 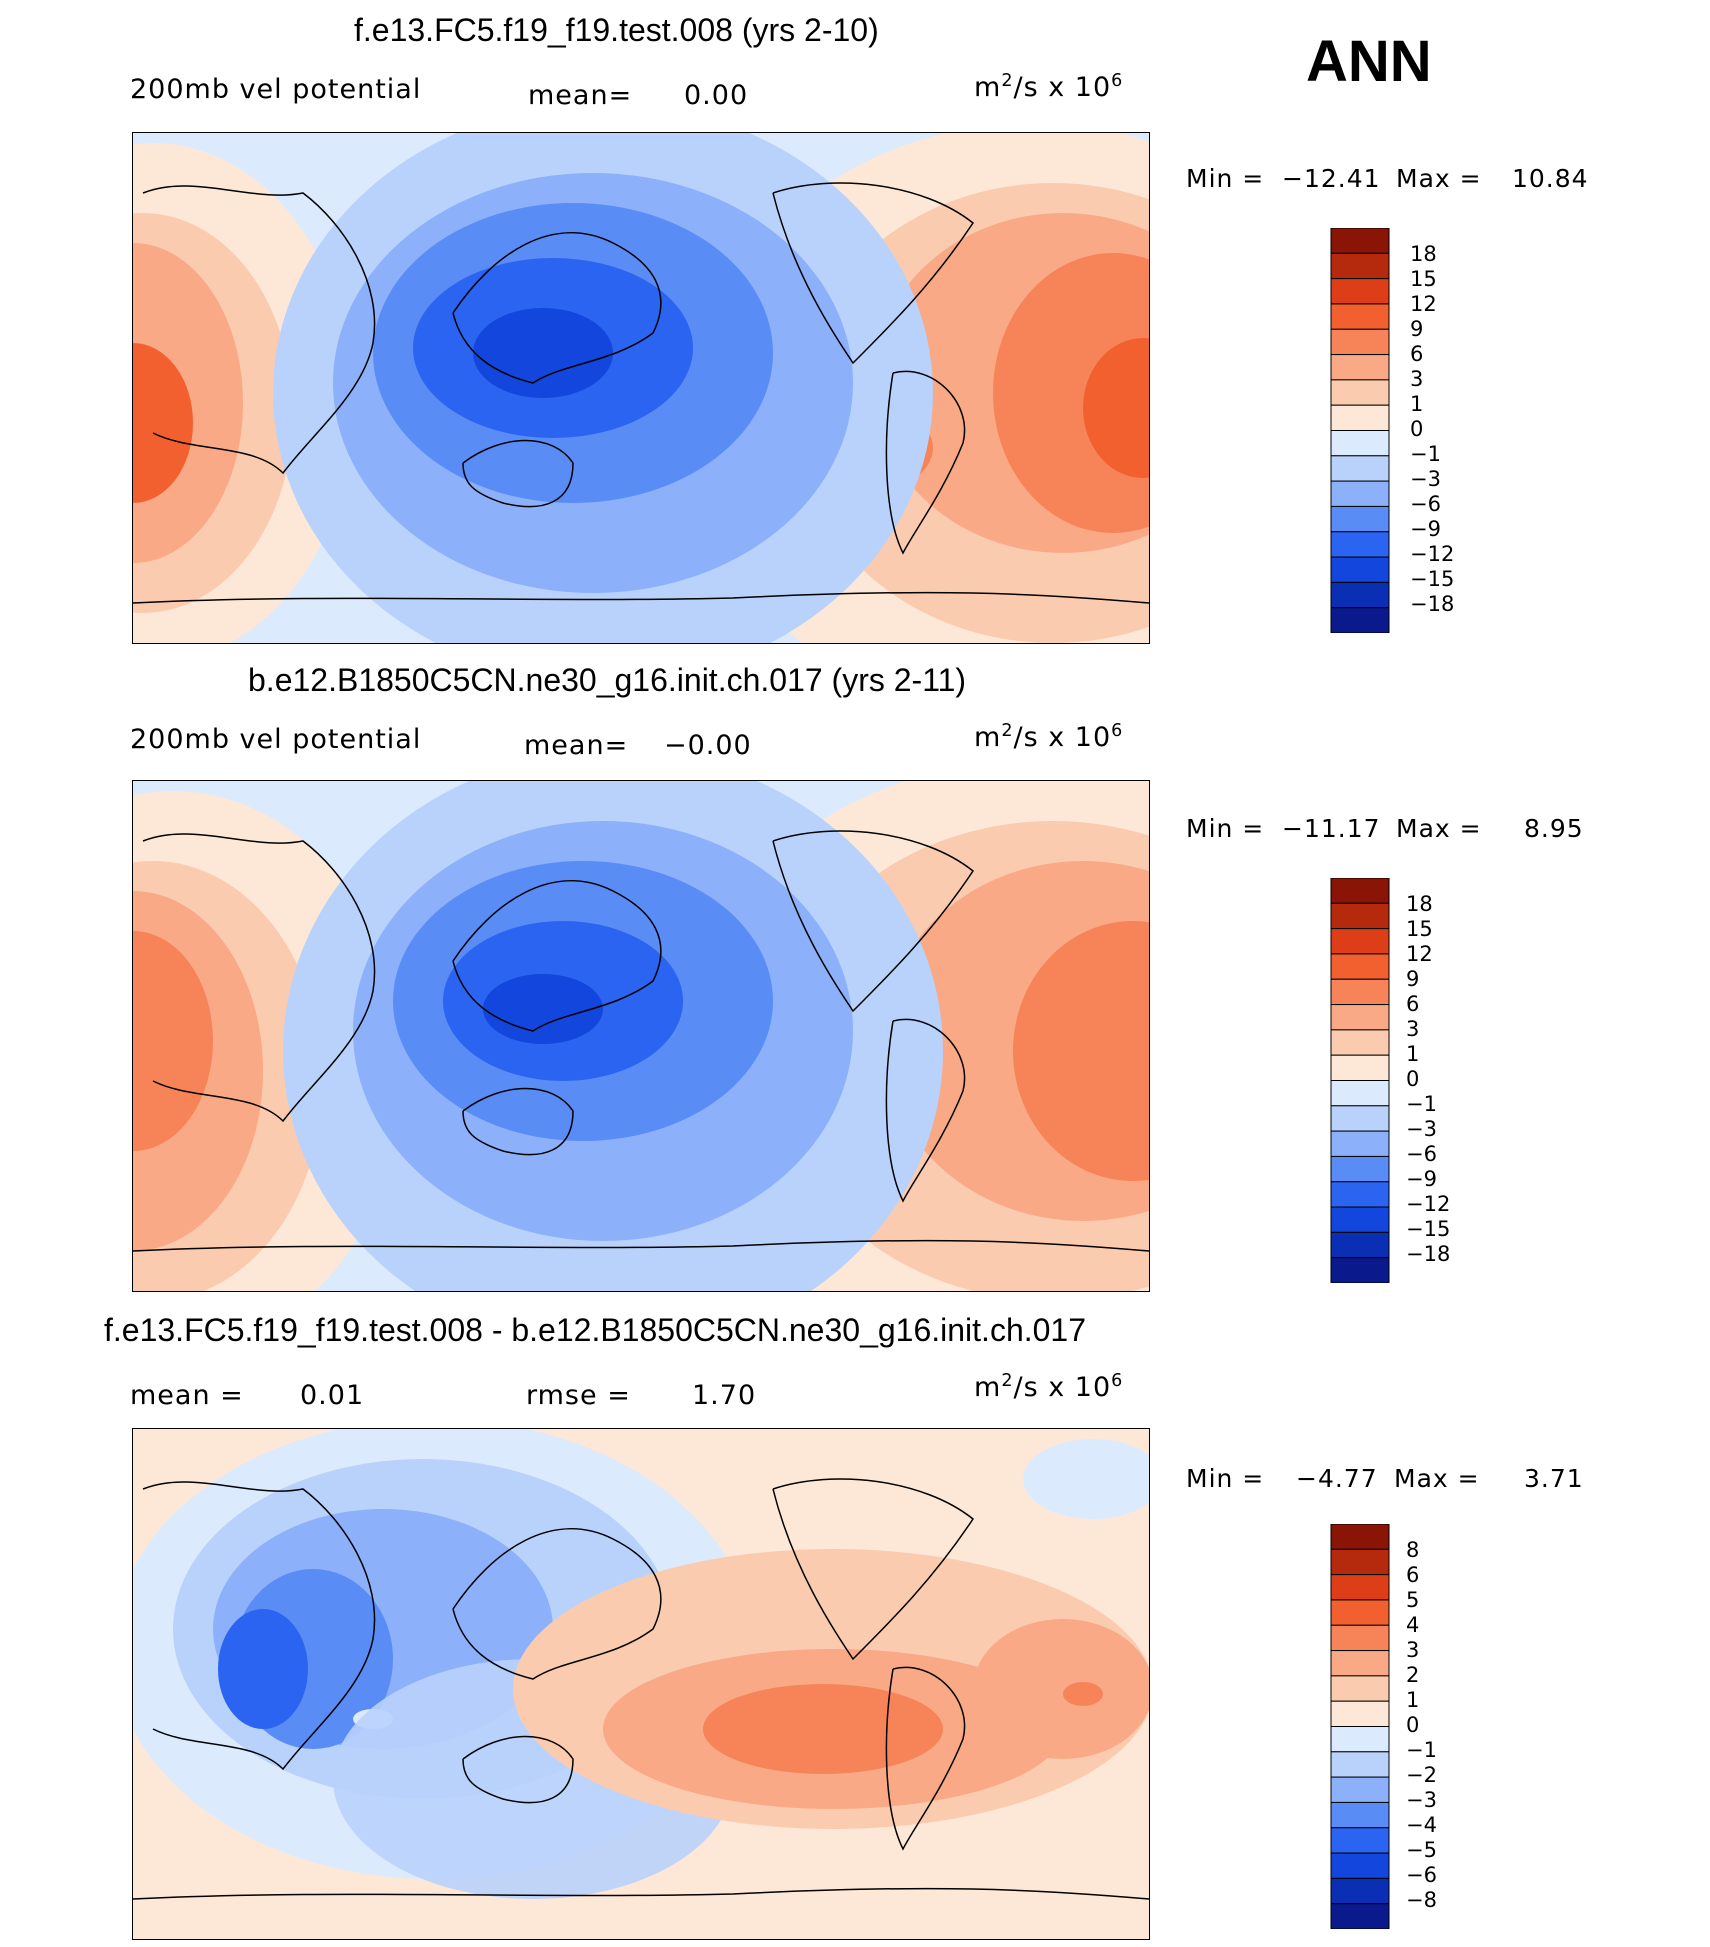 What do you see at coordinates (1425, 479) in the screenshot?
I see `panel1-cbar-label: −3` at bounding box center [1425, 479].